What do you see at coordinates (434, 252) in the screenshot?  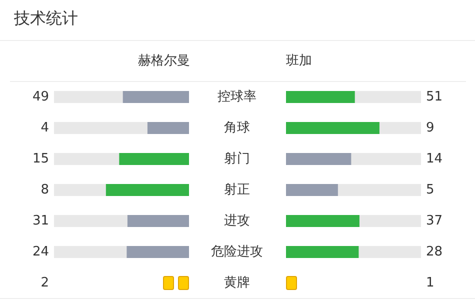 I see `data-label: 28` at bounding box center [434, 252].